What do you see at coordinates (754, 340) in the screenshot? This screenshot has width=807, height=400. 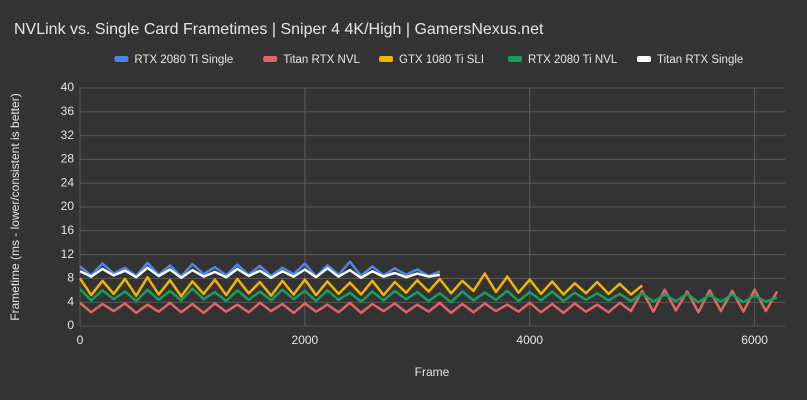 I see `x-tick-label: 6000` at bounding box center [754, 340].